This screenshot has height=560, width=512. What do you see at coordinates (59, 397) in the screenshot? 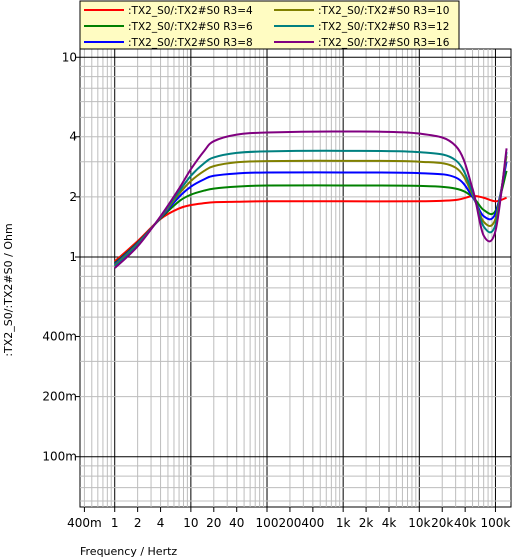
I see `y-tick-label: 200m` at bounding box center [59, 397].